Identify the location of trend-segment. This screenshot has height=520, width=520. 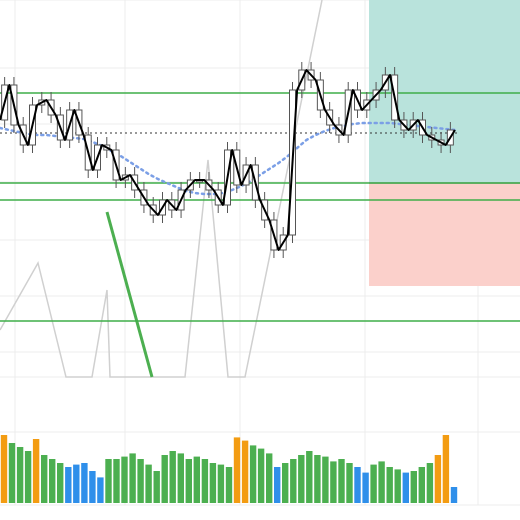
(129, 294).